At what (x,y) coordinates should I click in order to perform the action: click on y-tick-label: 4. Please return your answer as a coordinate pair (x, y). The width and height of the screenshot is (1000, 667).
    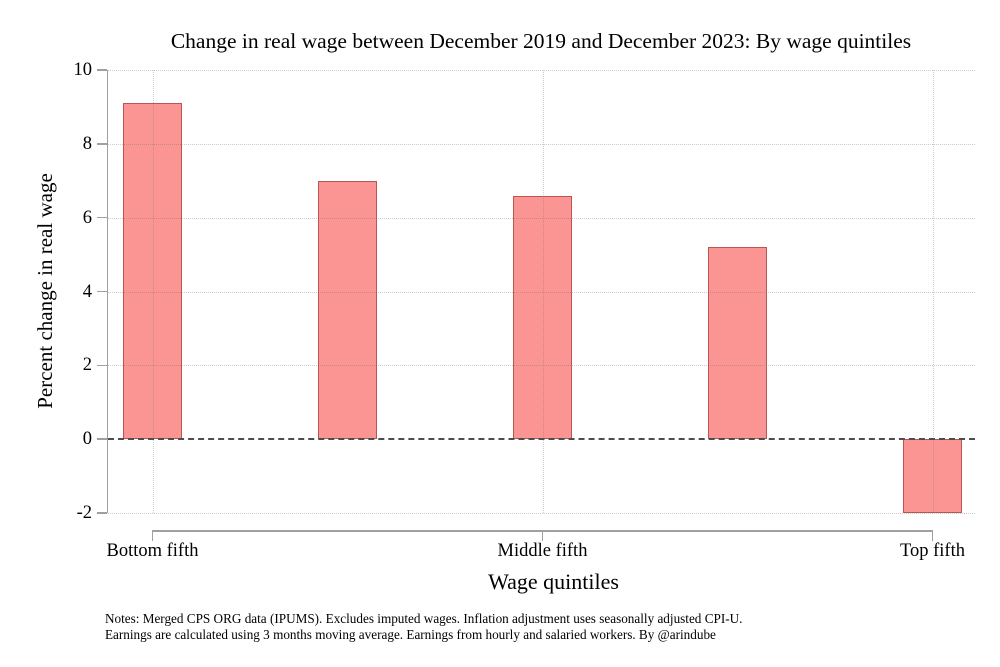
    Looking at the image, I should click on (87, 291).